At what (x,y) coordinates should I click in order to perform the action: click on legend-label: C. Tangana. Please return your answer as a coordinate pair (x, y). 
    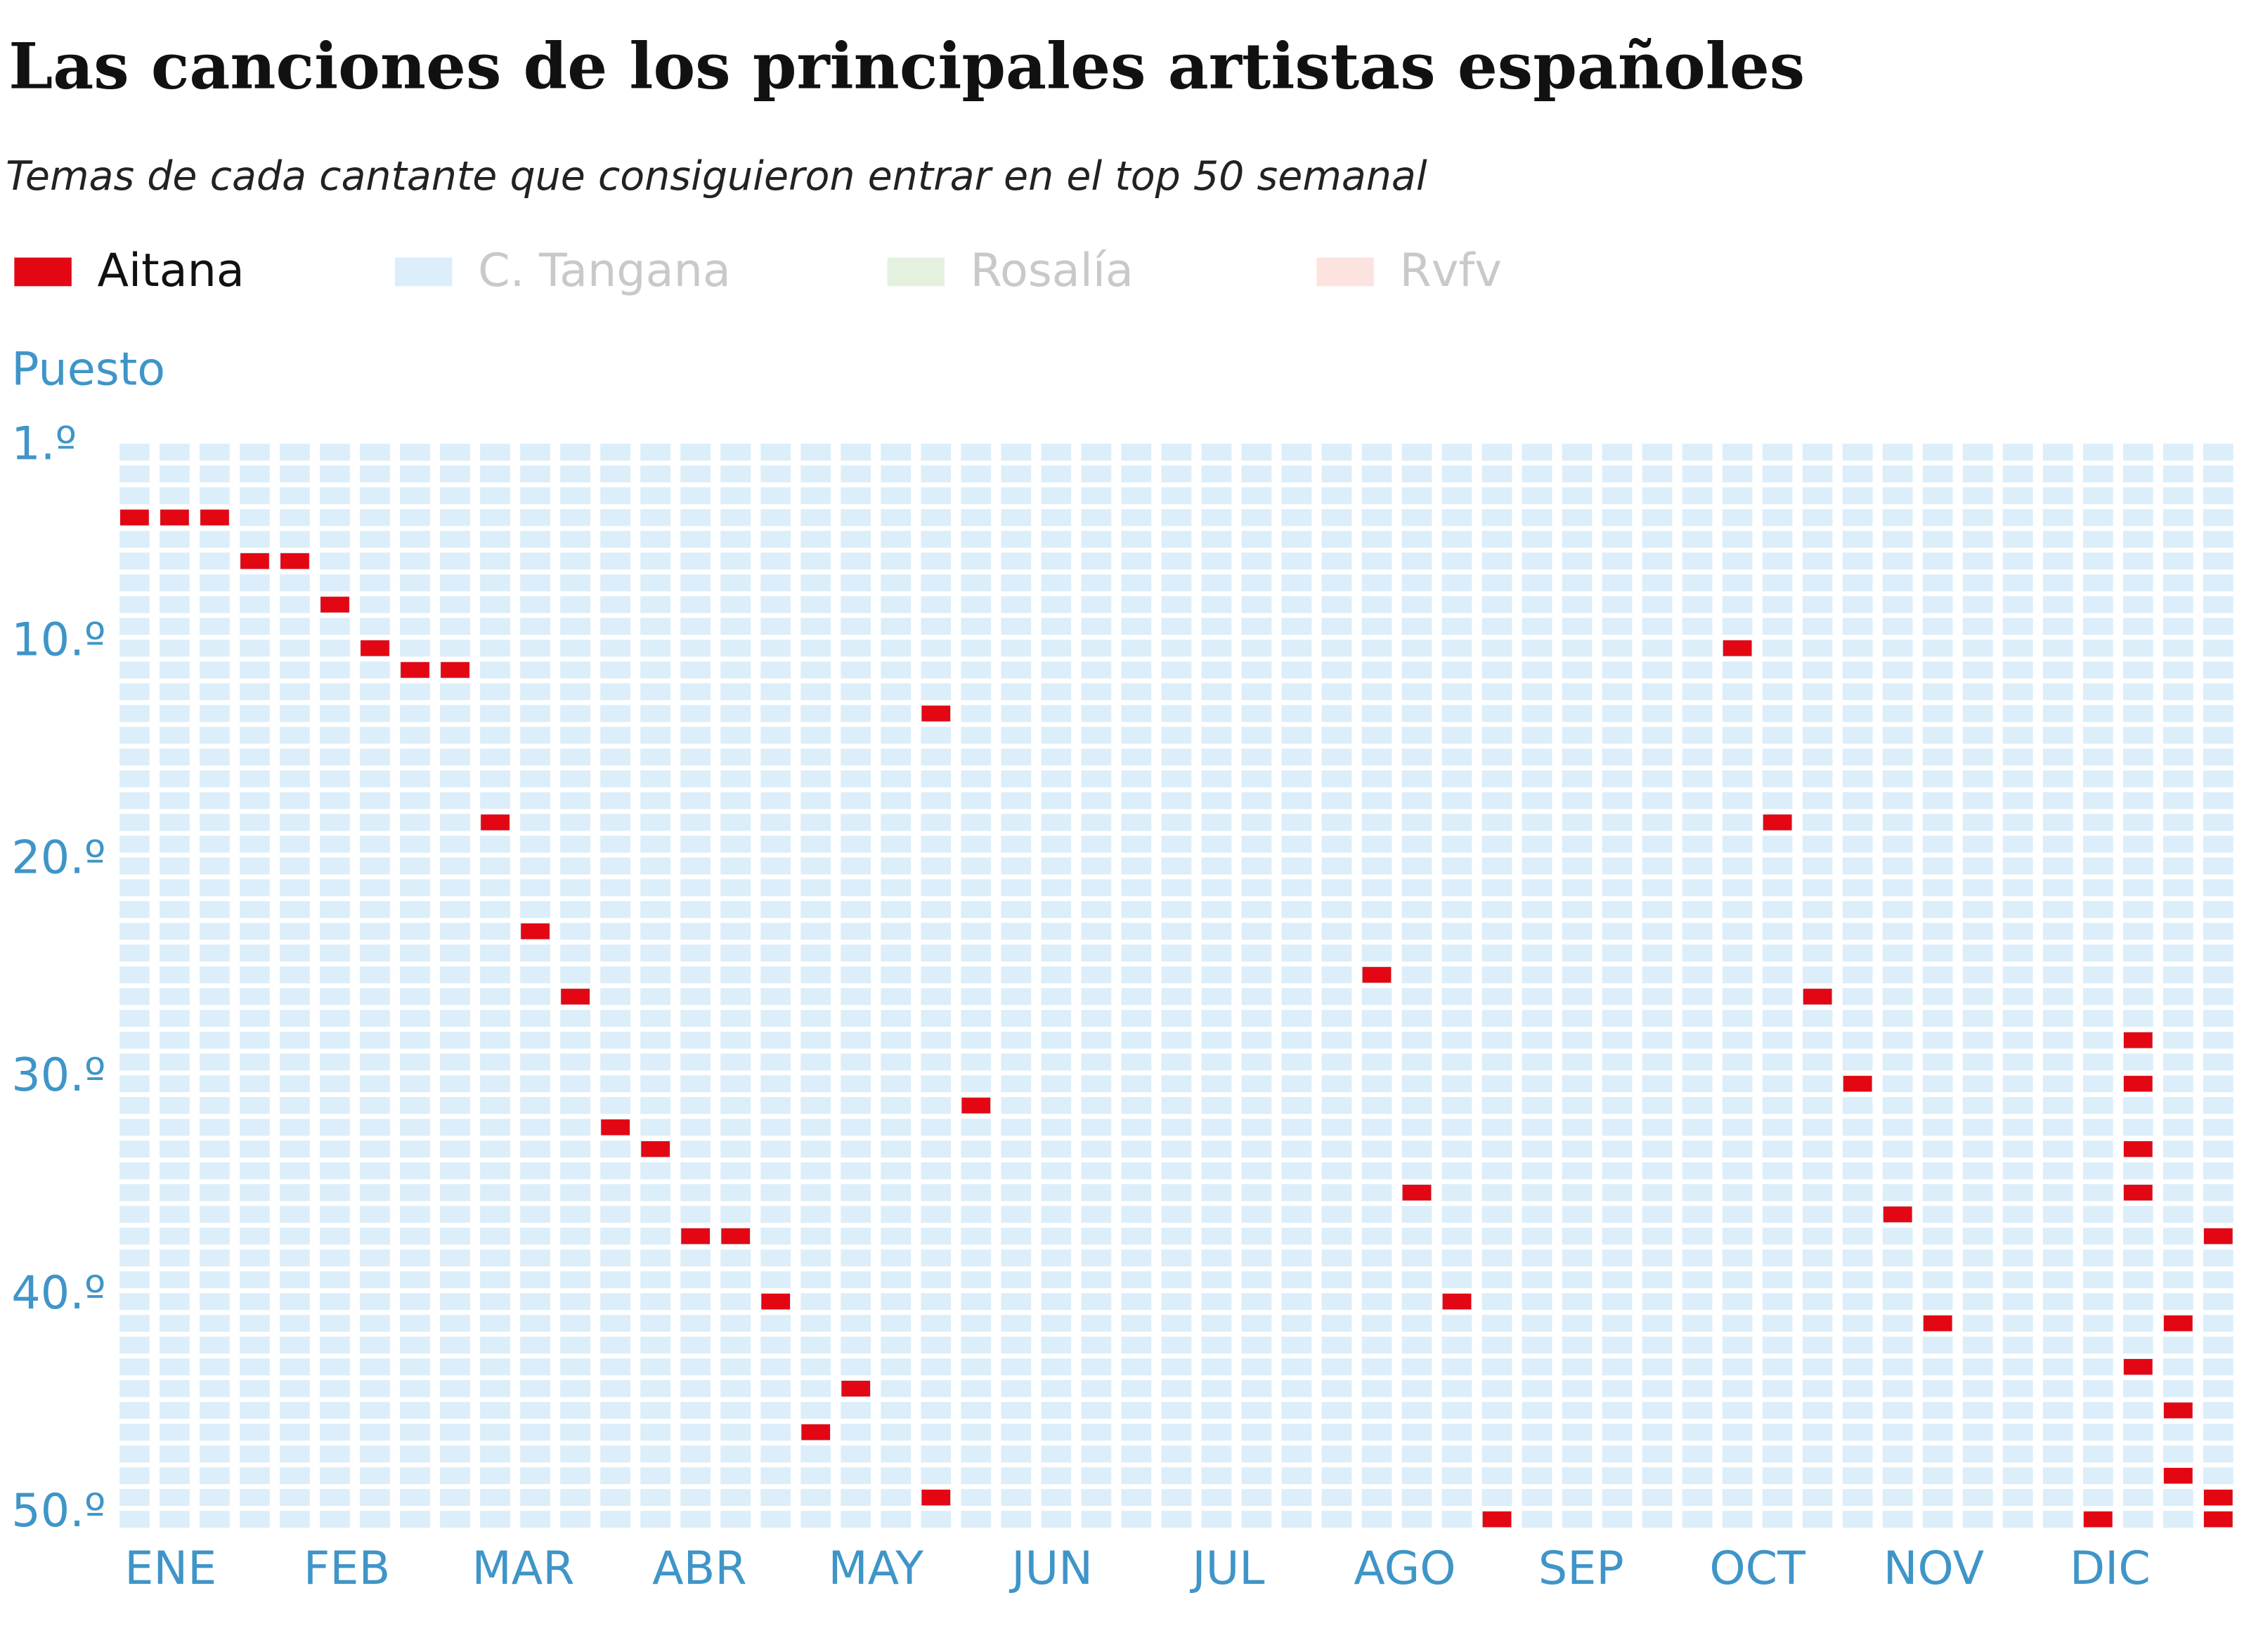
    Looking at the image, I should click on (604, 271).